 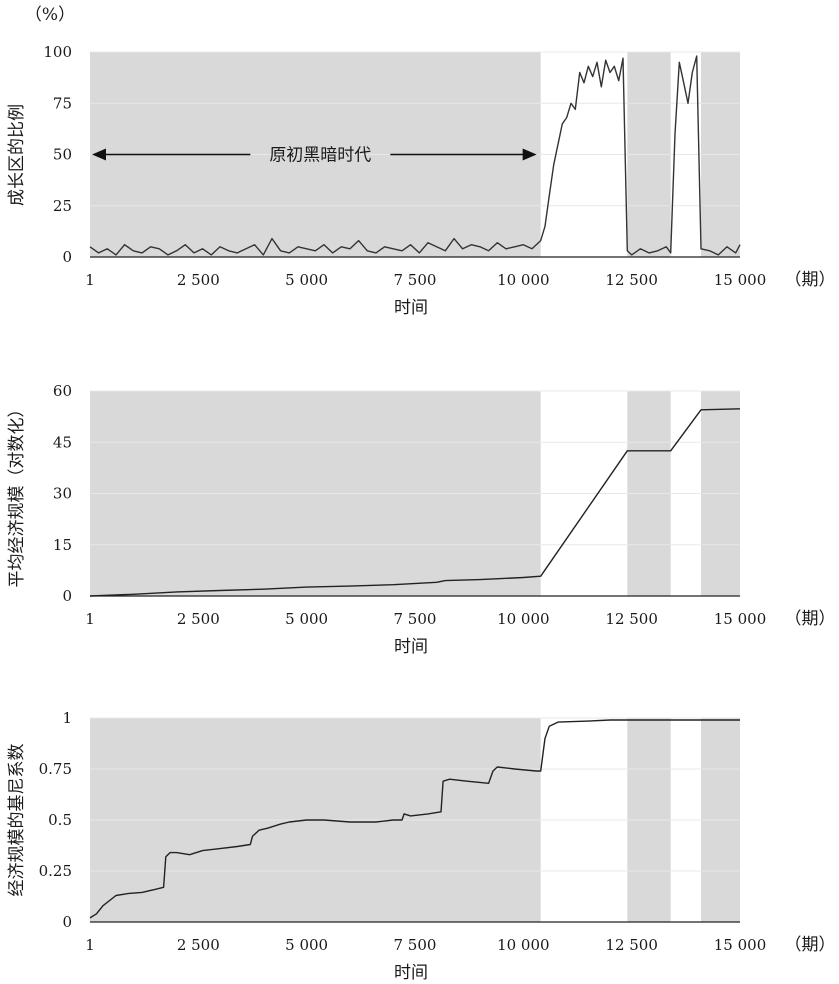 What do you see at coordinates (198, 945) in the screenshot?
I see `chart-3-x-tick-label-2: 2 500` at bounding box center [198, 945].